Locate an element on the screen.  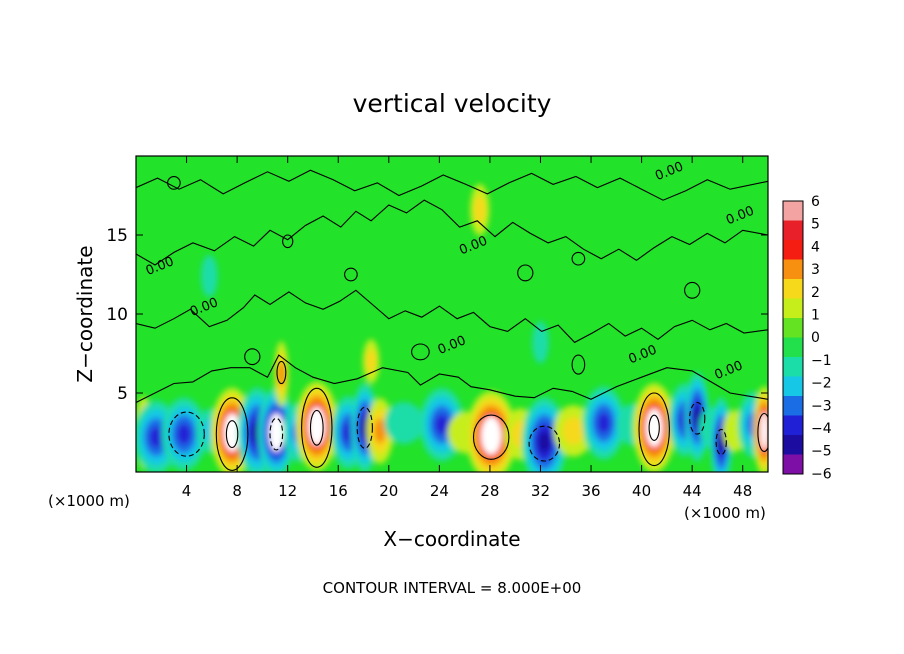
colorbar-label: −2 is located at coordinates (821, 384).